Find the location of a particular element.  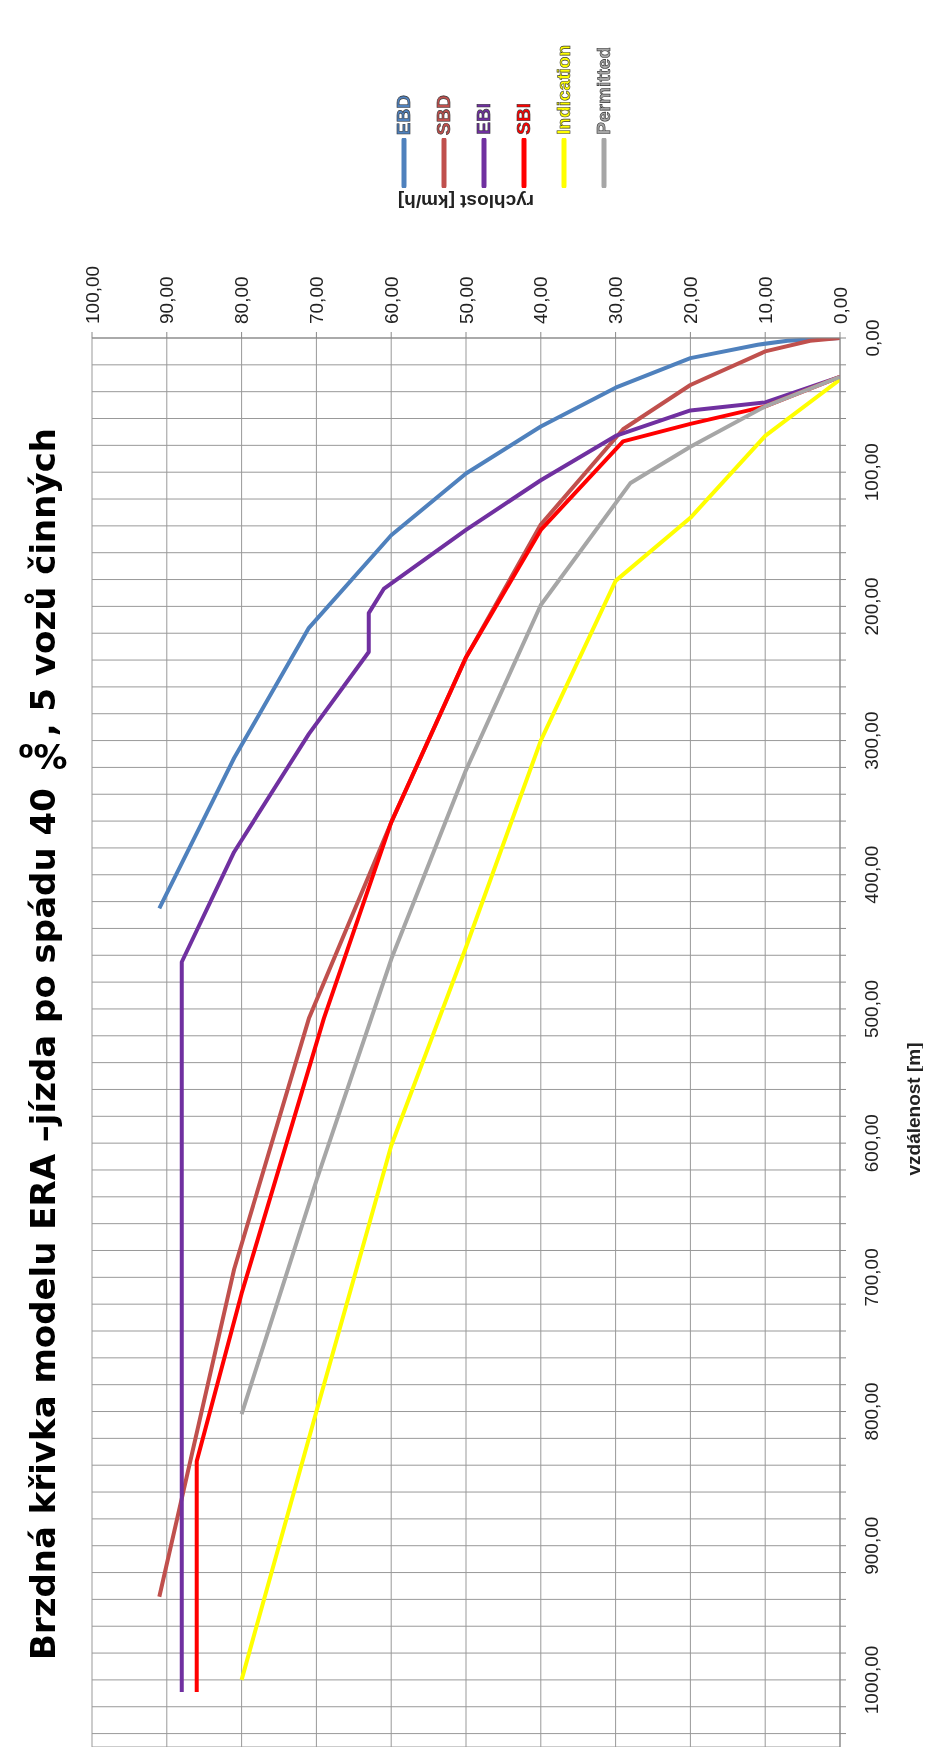

x-tick-label: 80,00 is located at coordinates (242, 300).